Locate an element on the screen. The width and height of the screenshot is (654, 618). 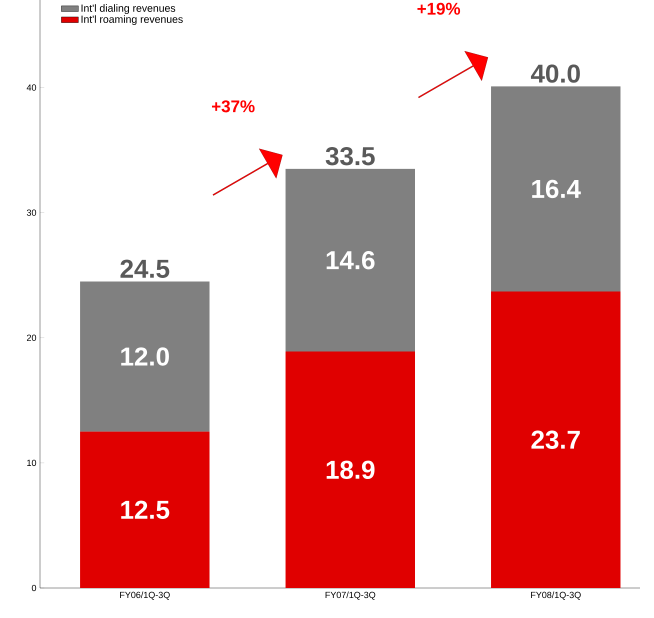
data-label: 12.0 is located at coordinates (145, 356).